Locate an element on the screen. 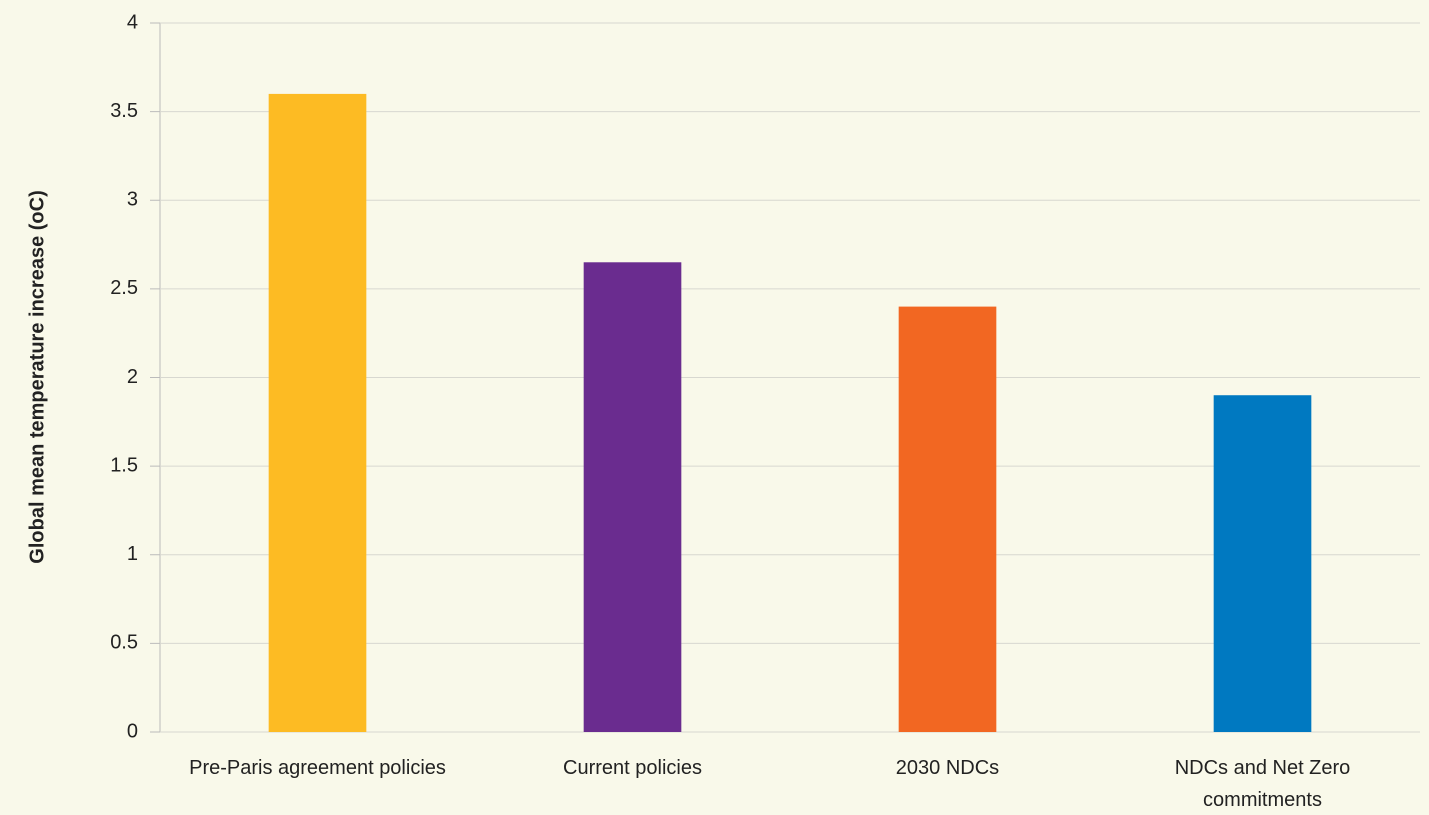 This screenshot has width=1429, height=815. y-tick-label: 2 is located at coordinates (132, 377).